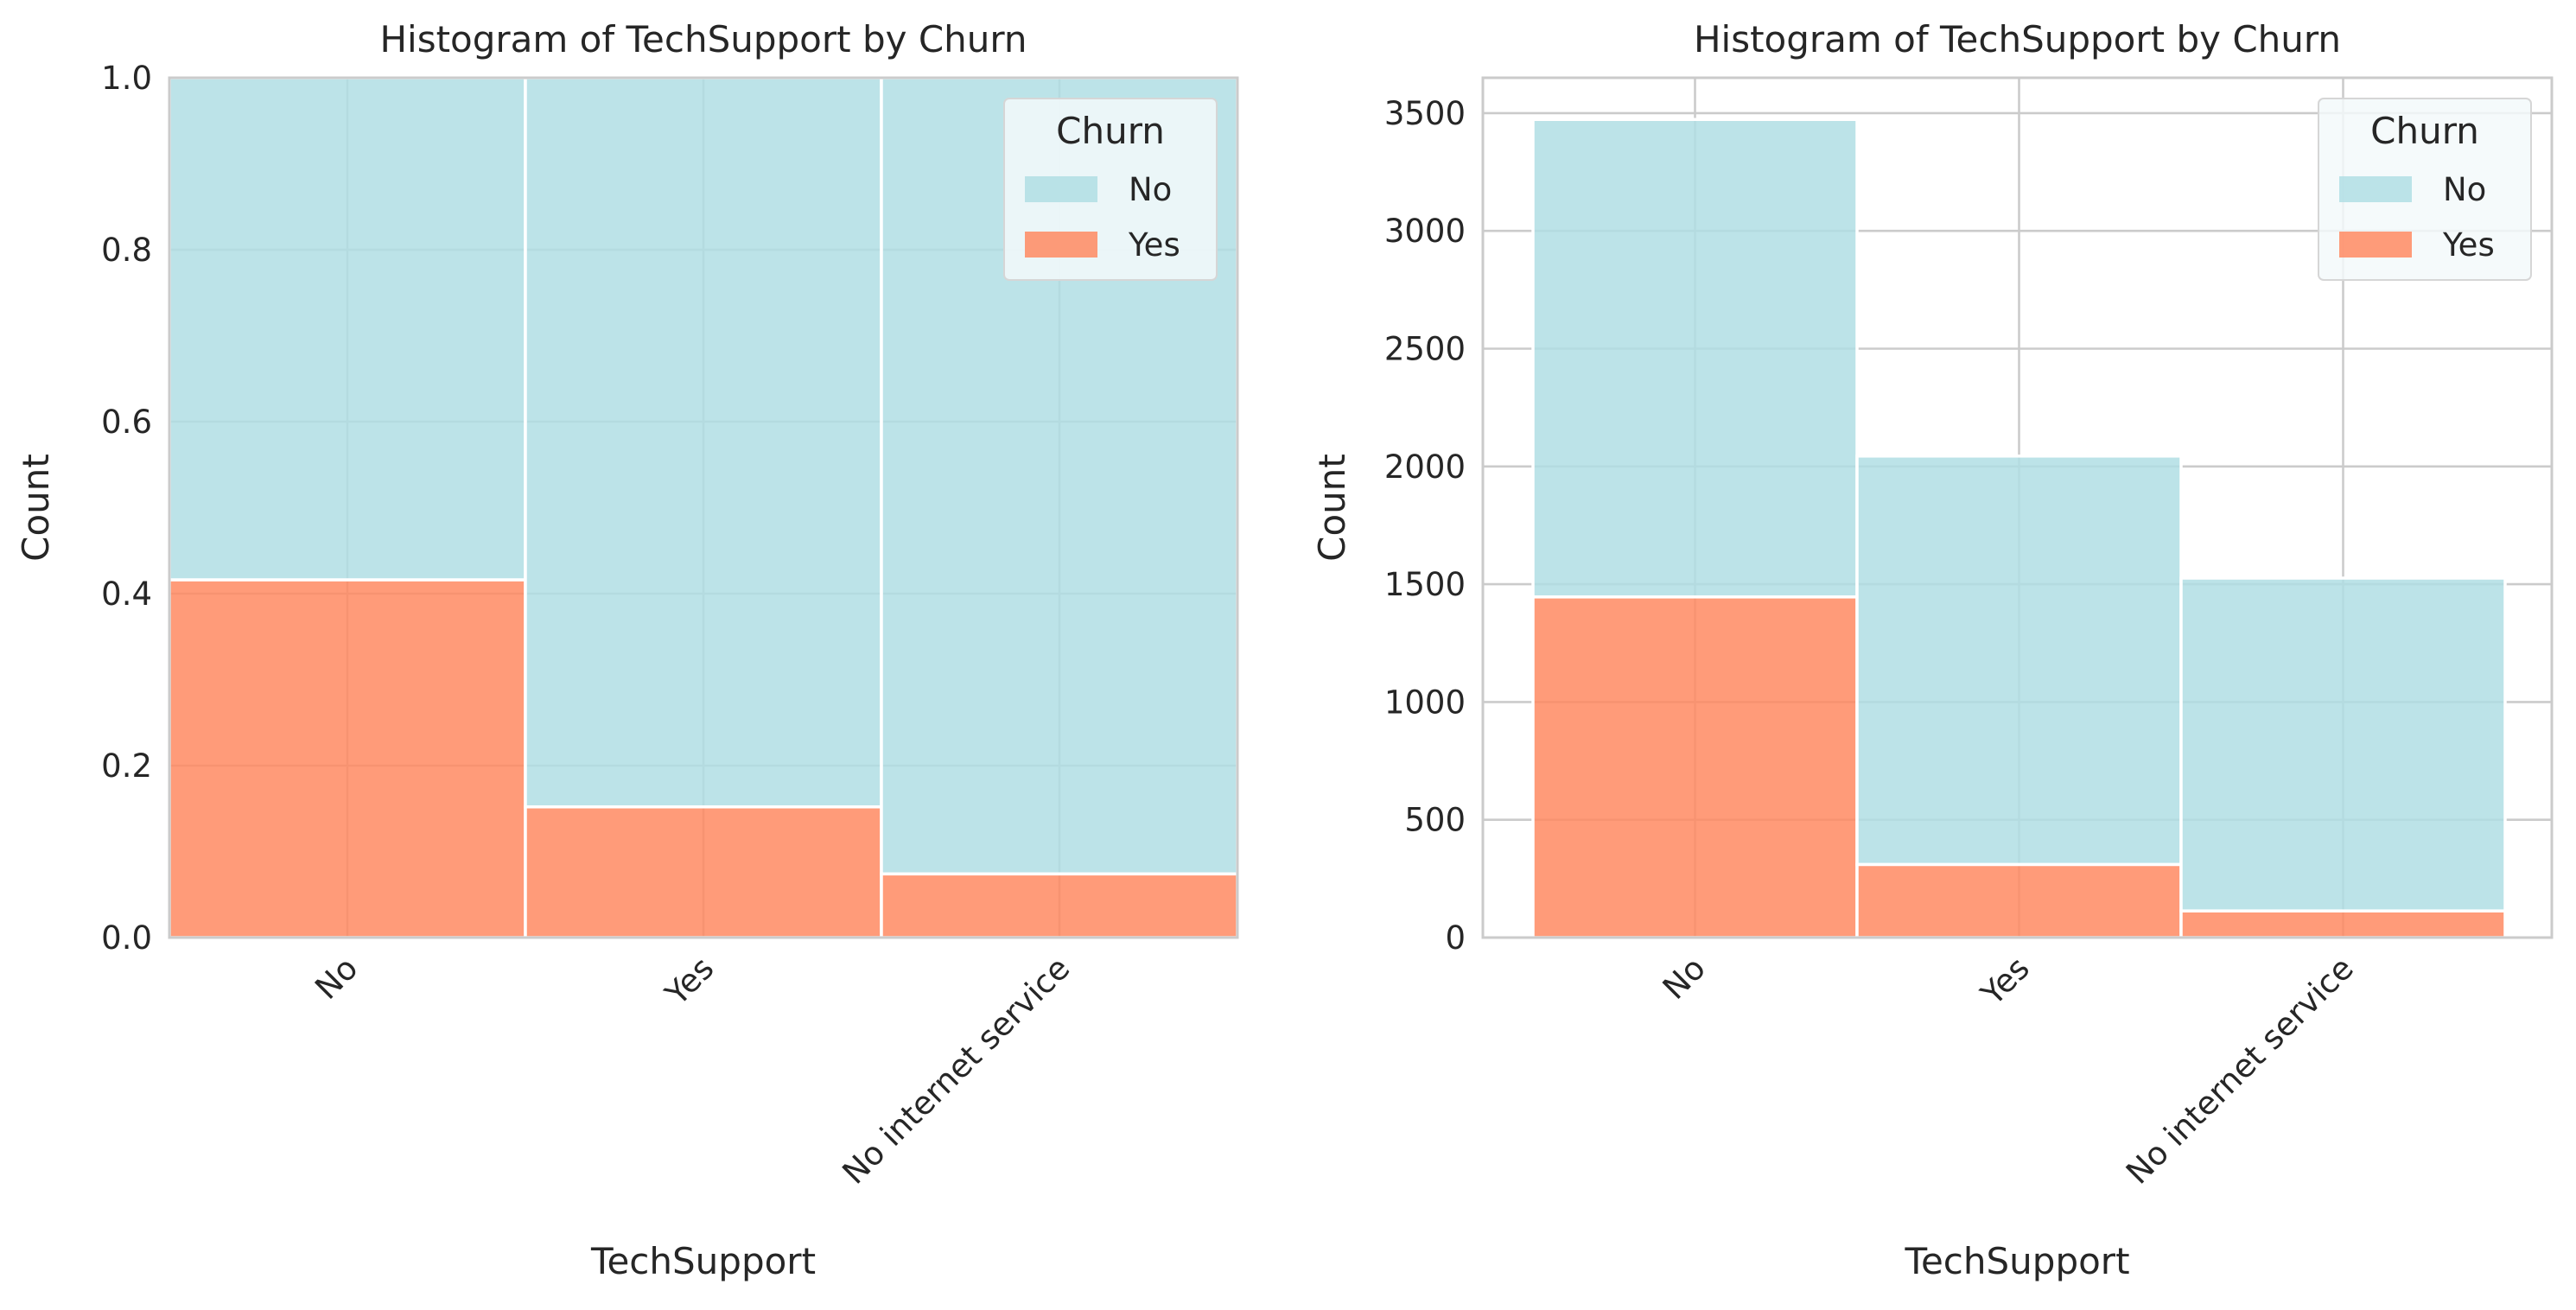 This screenshot has width=2576, height=1310. Describe the element at coordinates (1425, 113) in the screenshot. I see `y-tick-label: 3500` at that location.